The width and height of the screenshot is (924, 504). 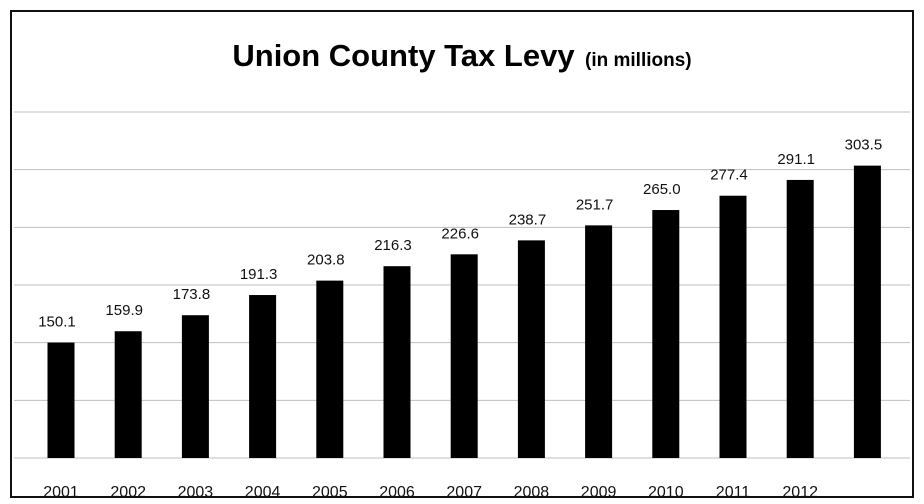 I want to click on x-tick-label: 2005, so click(x=330, y=492).